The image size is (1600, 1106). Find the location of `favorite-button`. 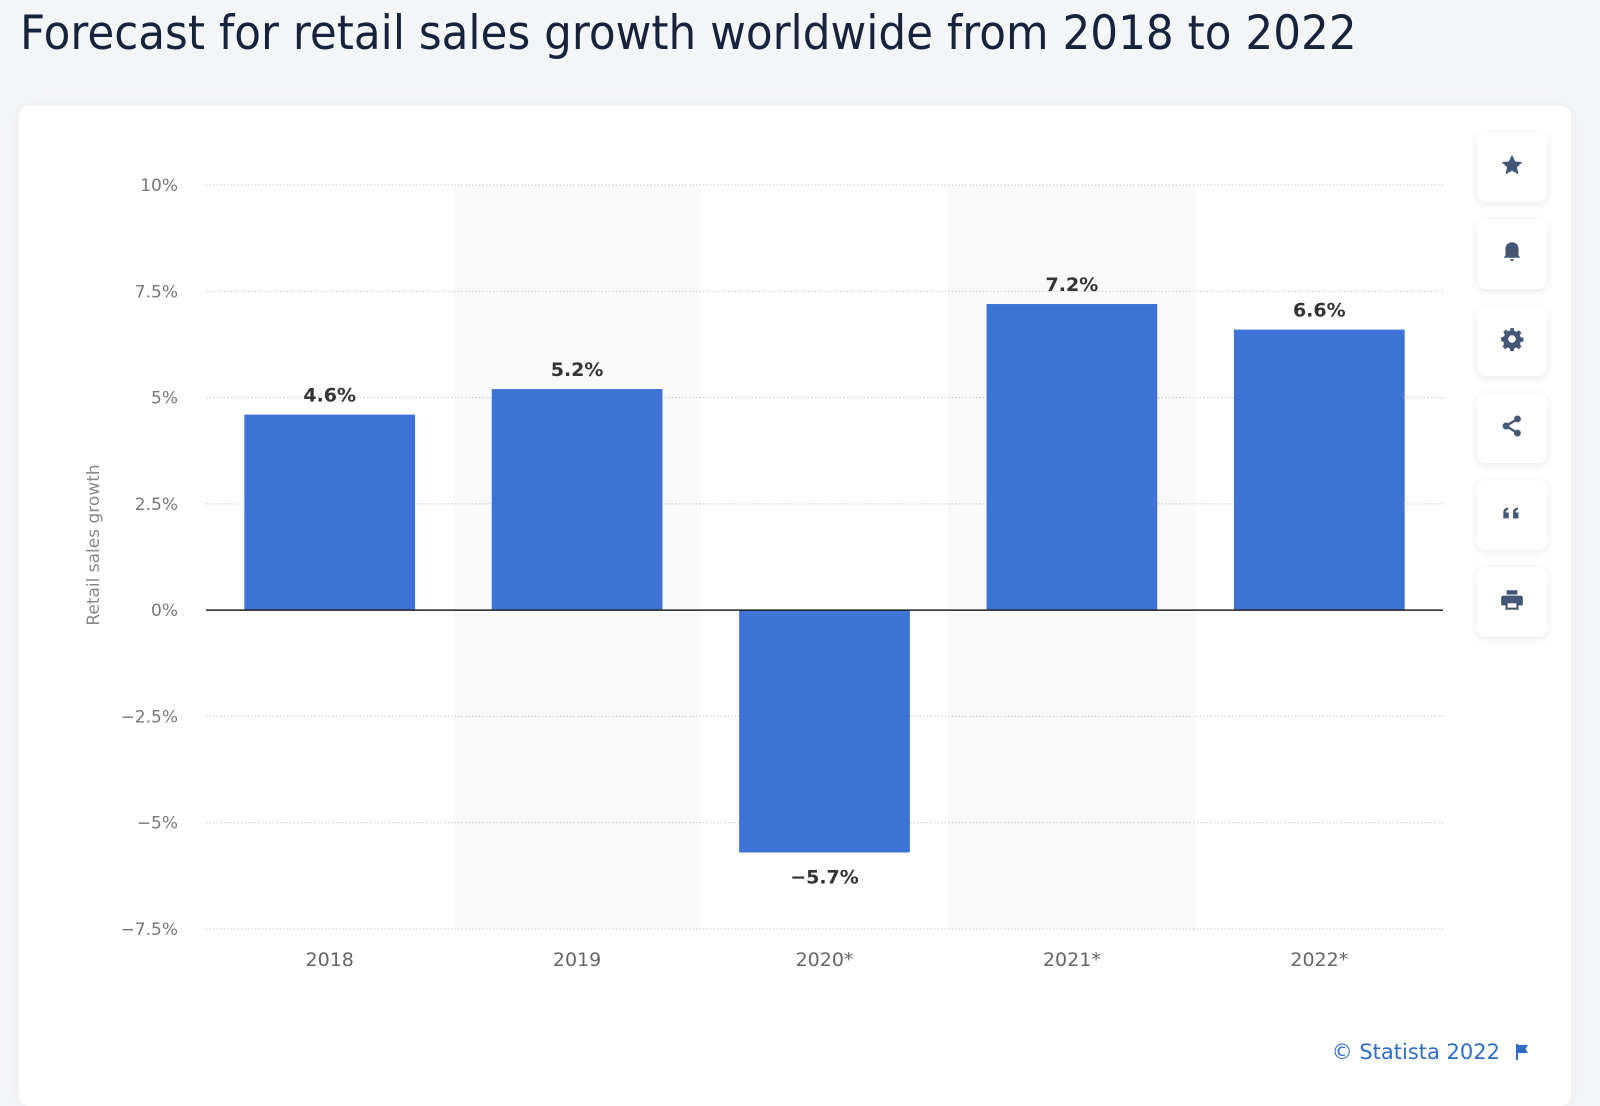

favorite-button is located at coordinates (1512, 167).